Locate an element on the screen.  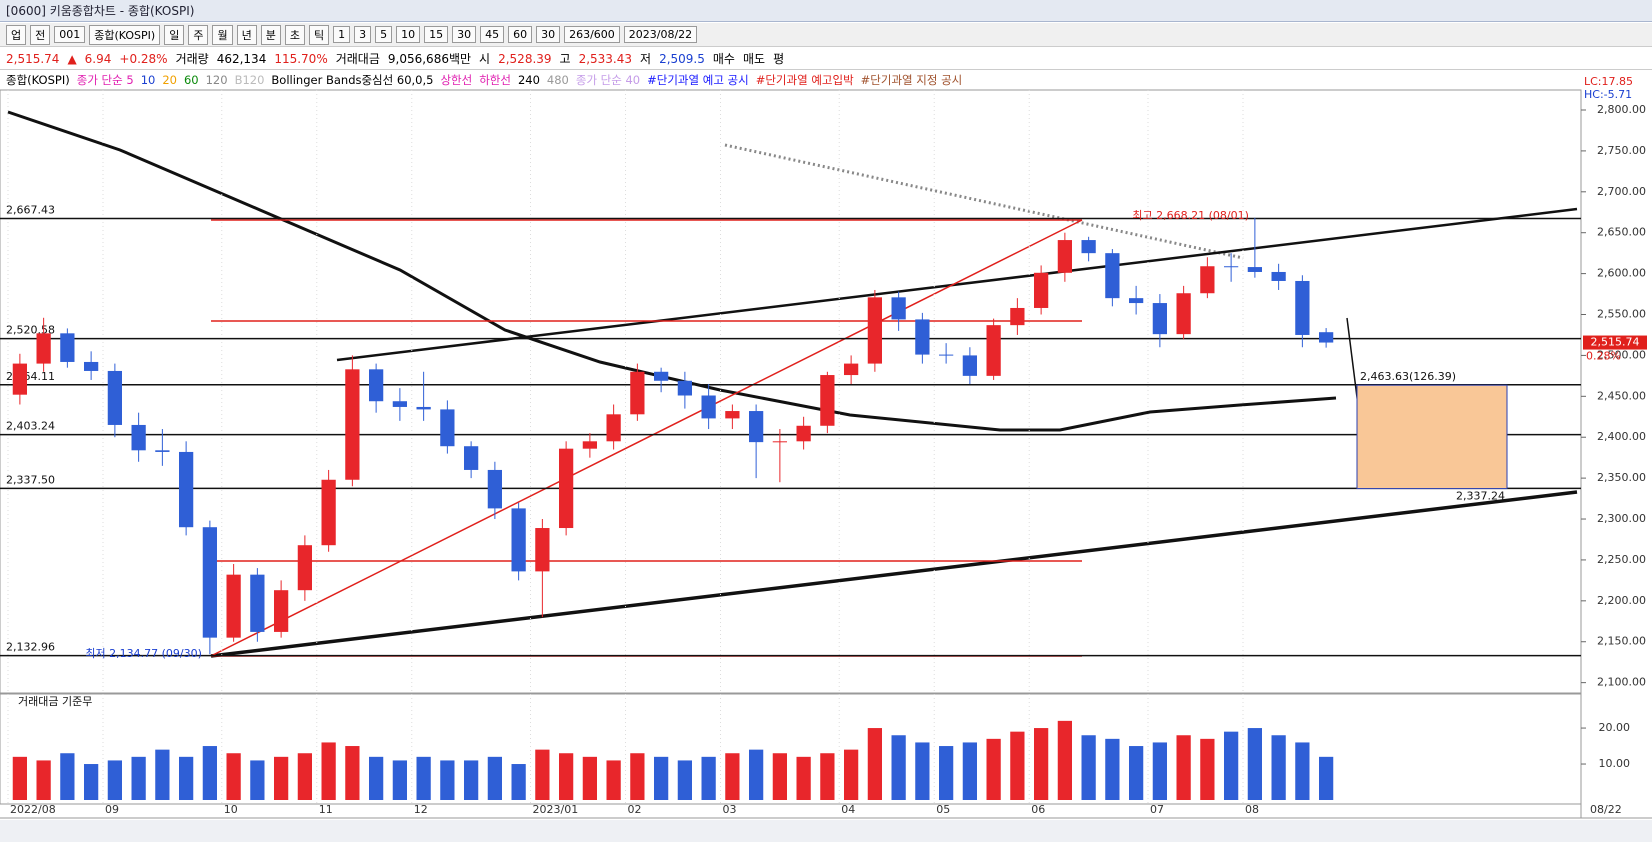
toolbar-button: 60 is located at coordinates (520, 34).